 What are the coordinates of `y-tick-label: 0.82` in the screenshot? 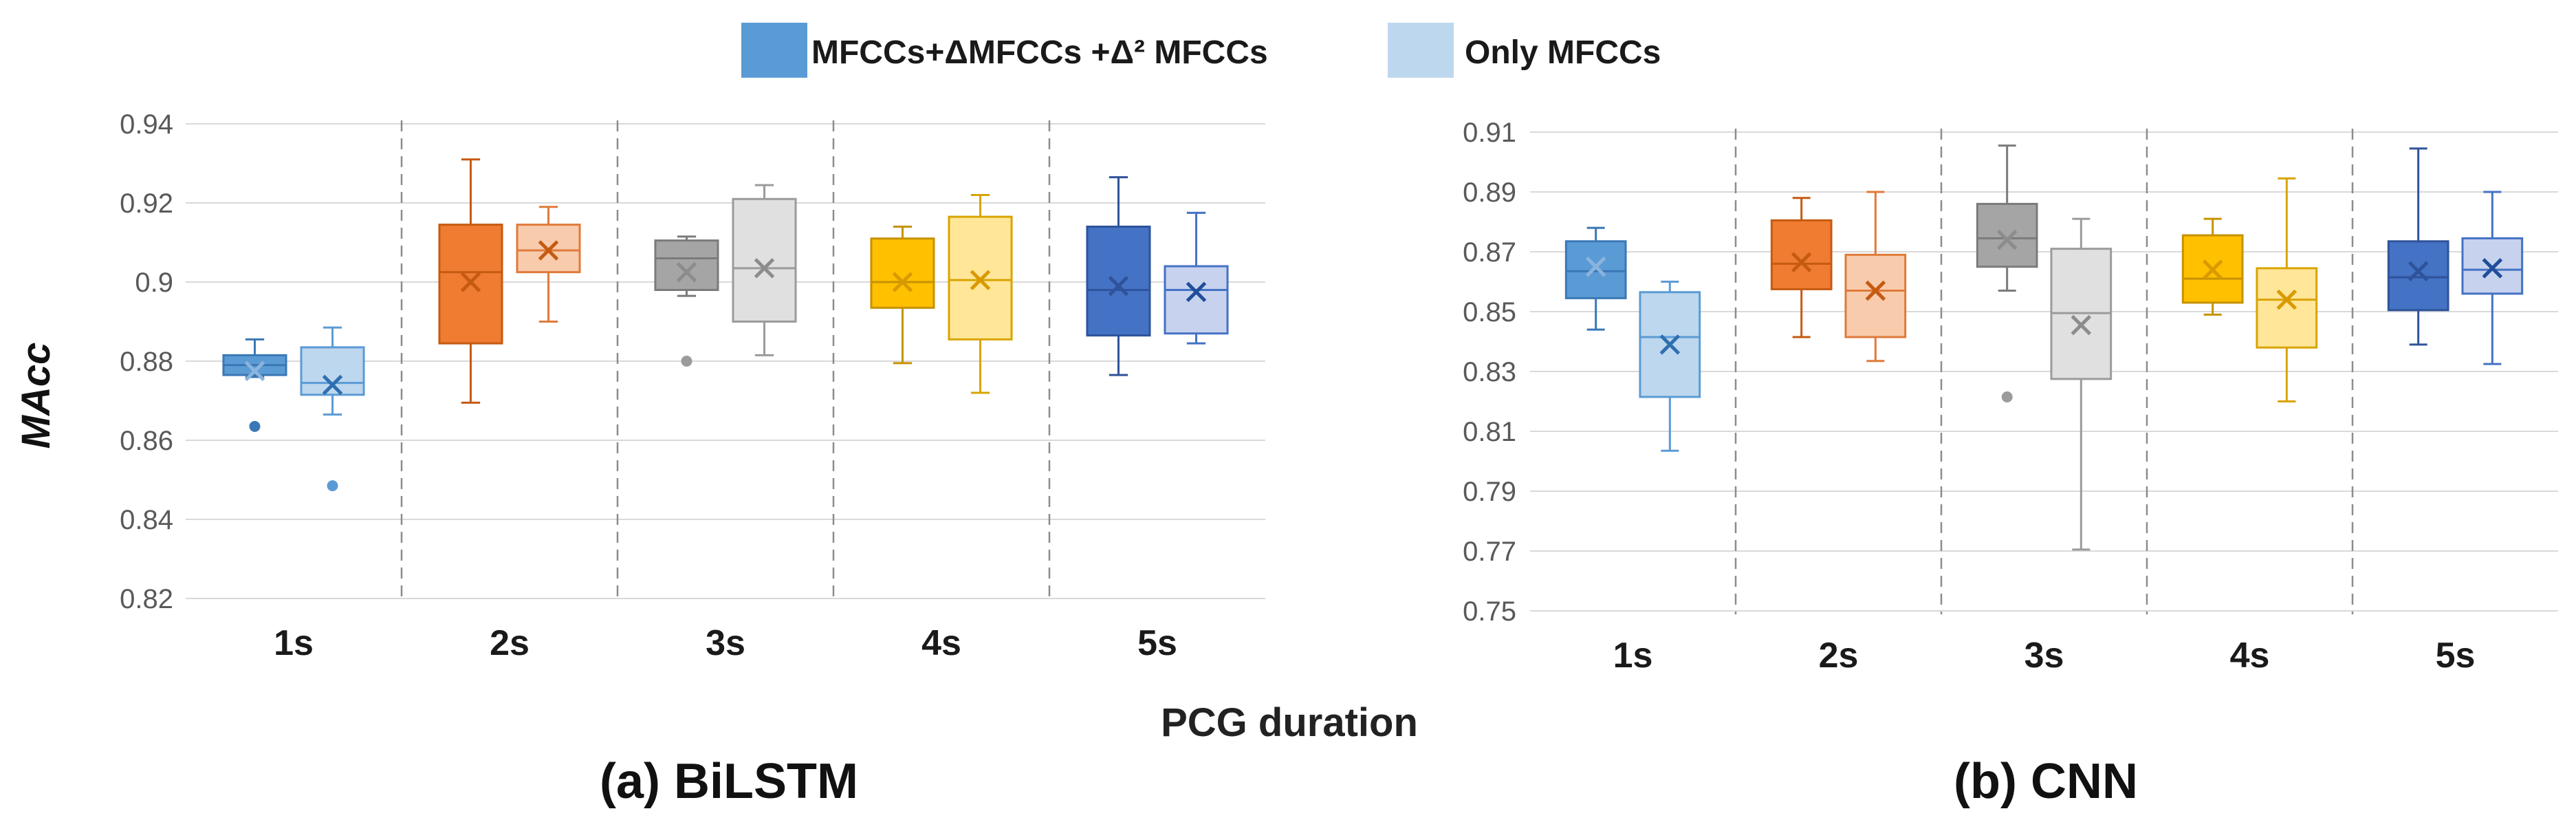 It's located at (146, 599).